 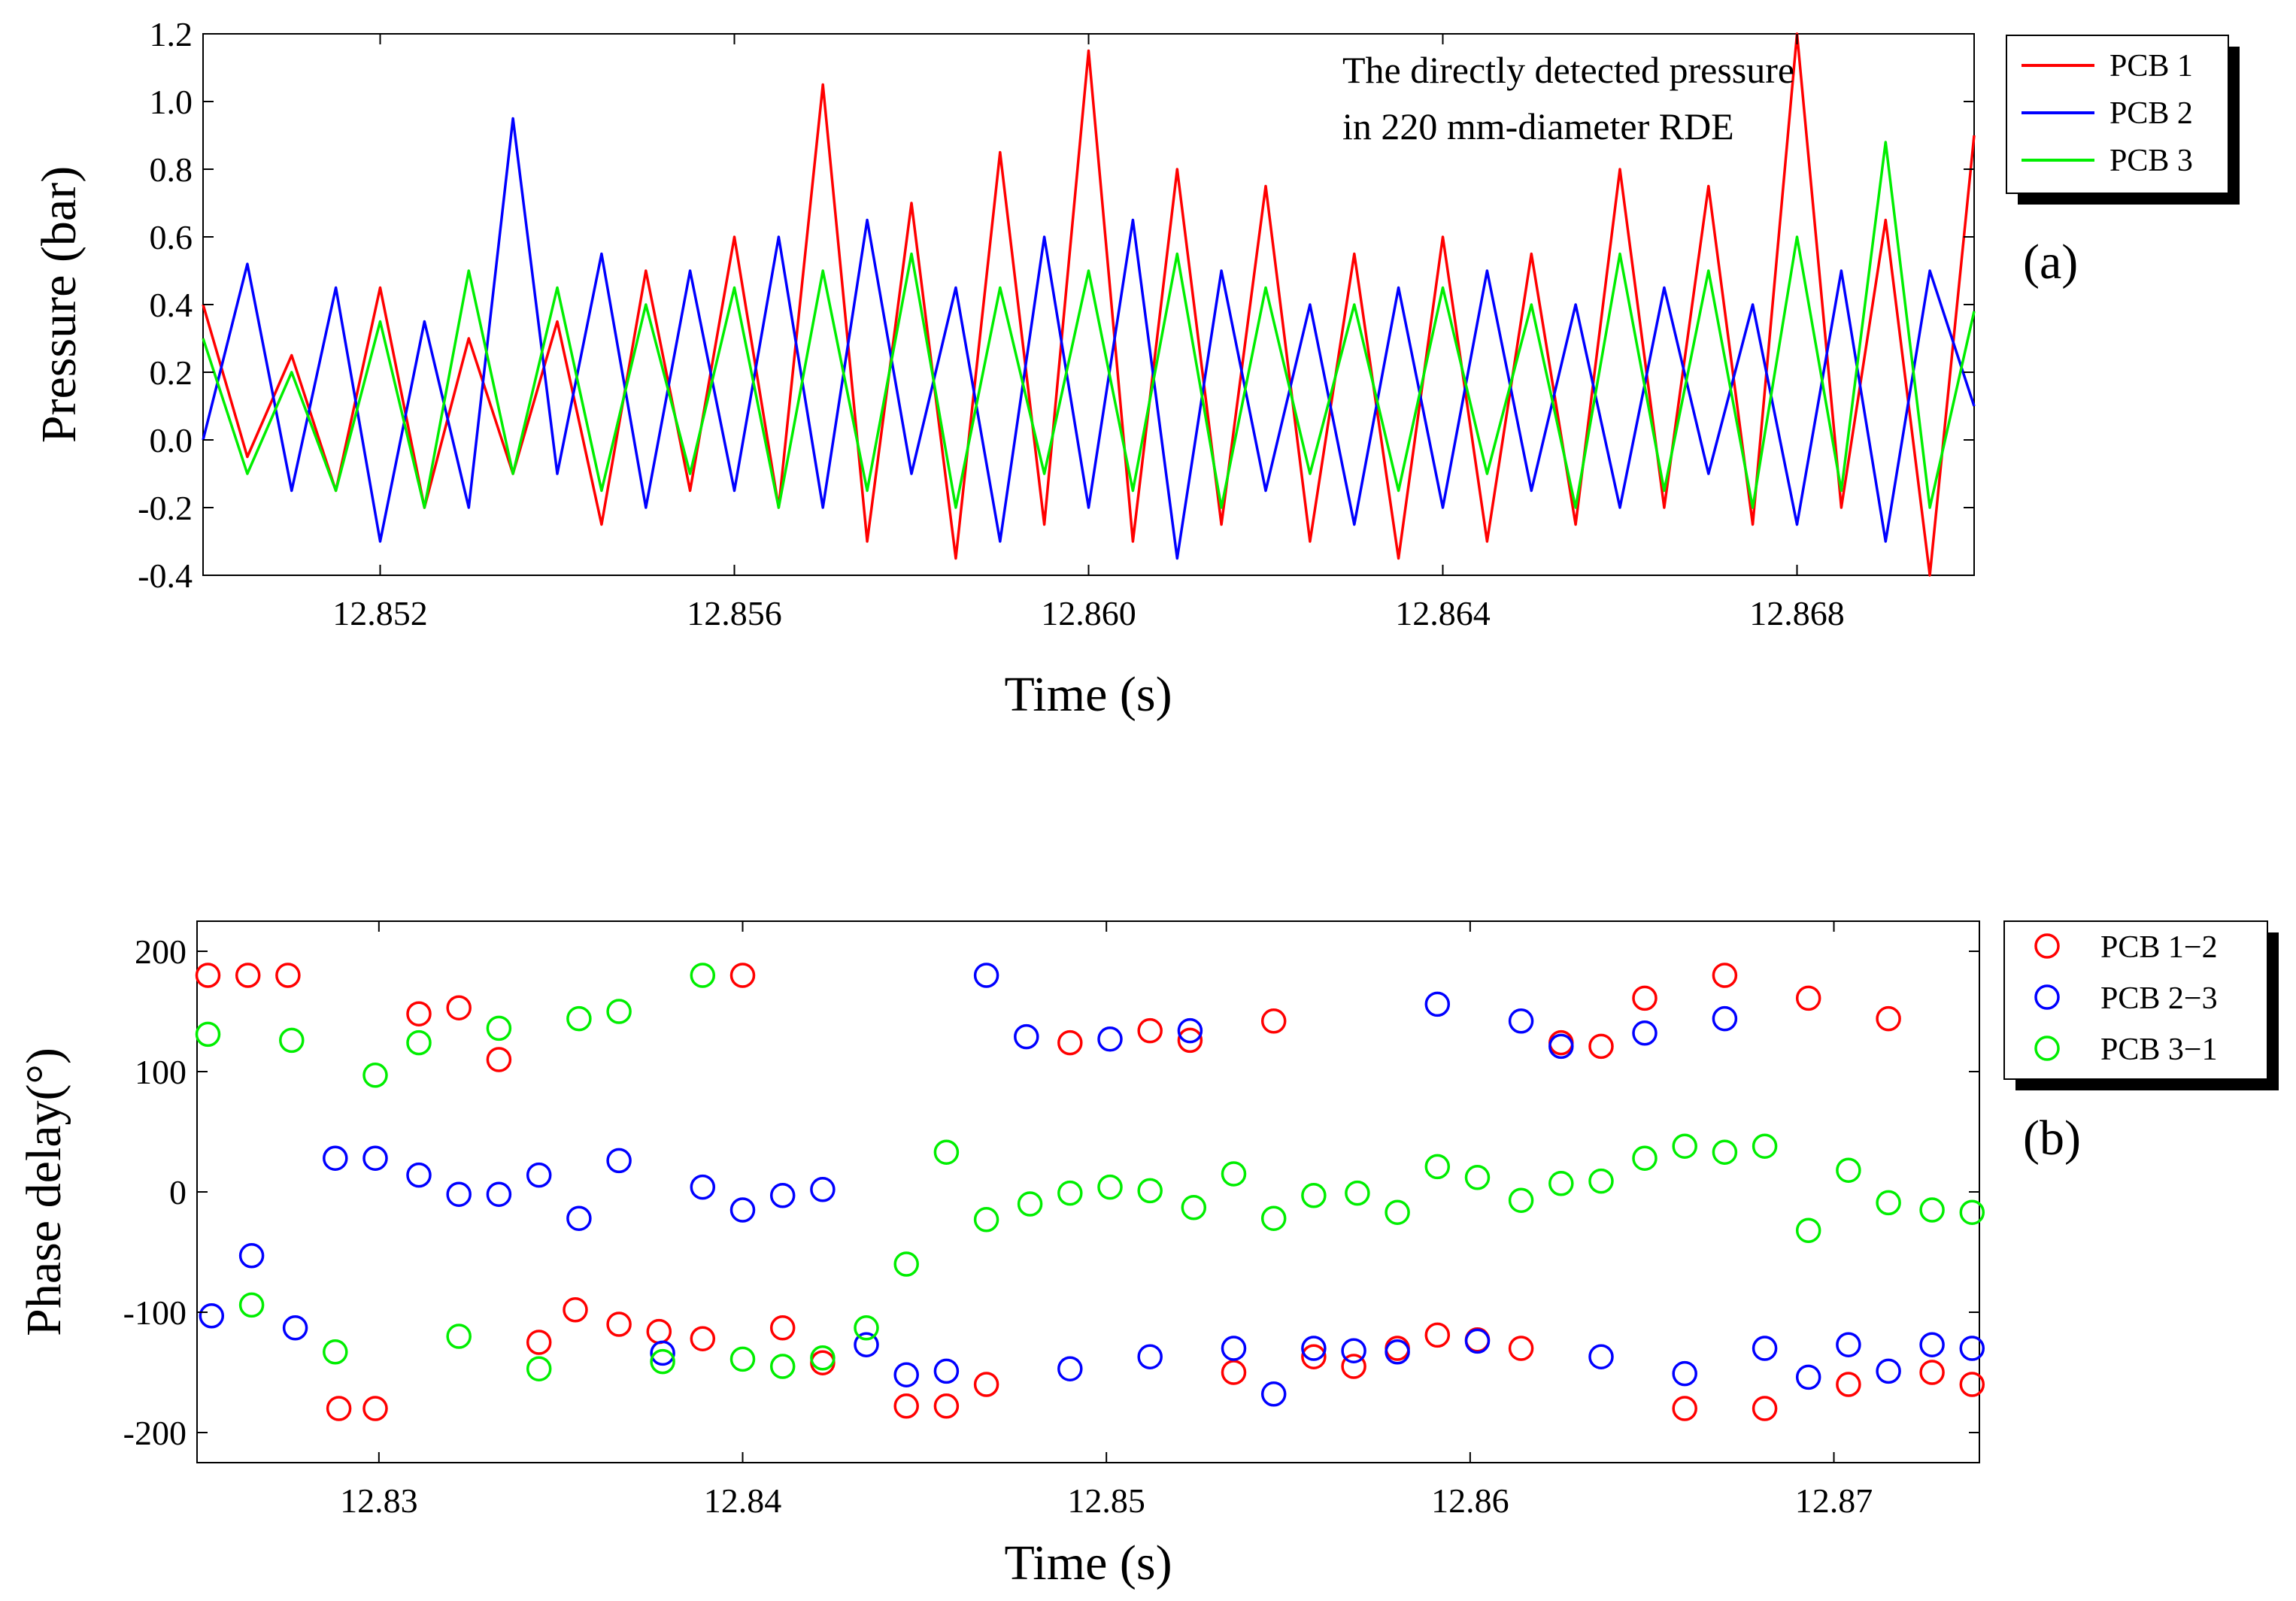 What do you see at coordinates (2159, 998) in the screenshot?
I see `legend-label-pcb23: PCB 2−3` at bounding box center [2159, 998].